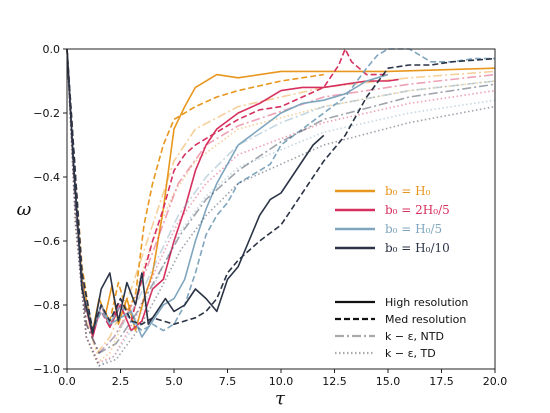 The width and height of the screenshot is (550, 413). What do you see at coordinates (24, 209) in the screenshot?
I see `y-axis-label: ω` at bounding box center [24, 209].